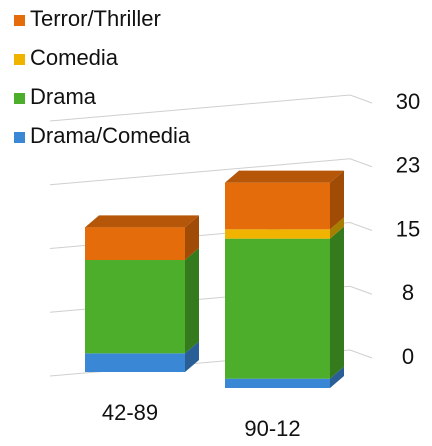 The height and width of the screenshot is (446, 432). I want to click on legend-label: Comedia, so click(74, 57).